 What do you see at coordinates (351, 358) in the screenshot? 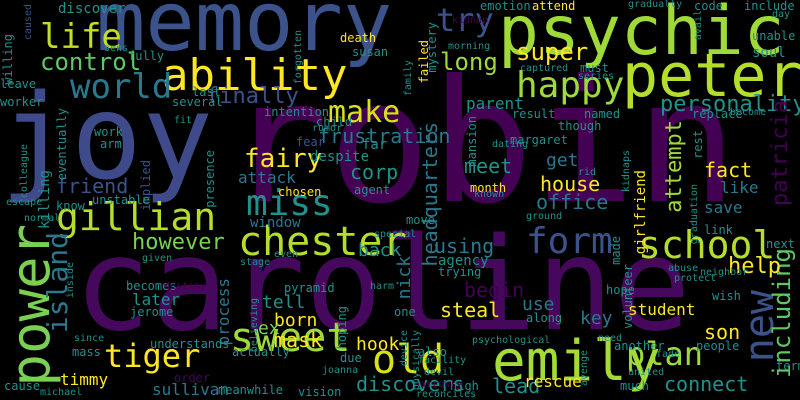
I see `word-due: due` at bounding box center [351, 358].